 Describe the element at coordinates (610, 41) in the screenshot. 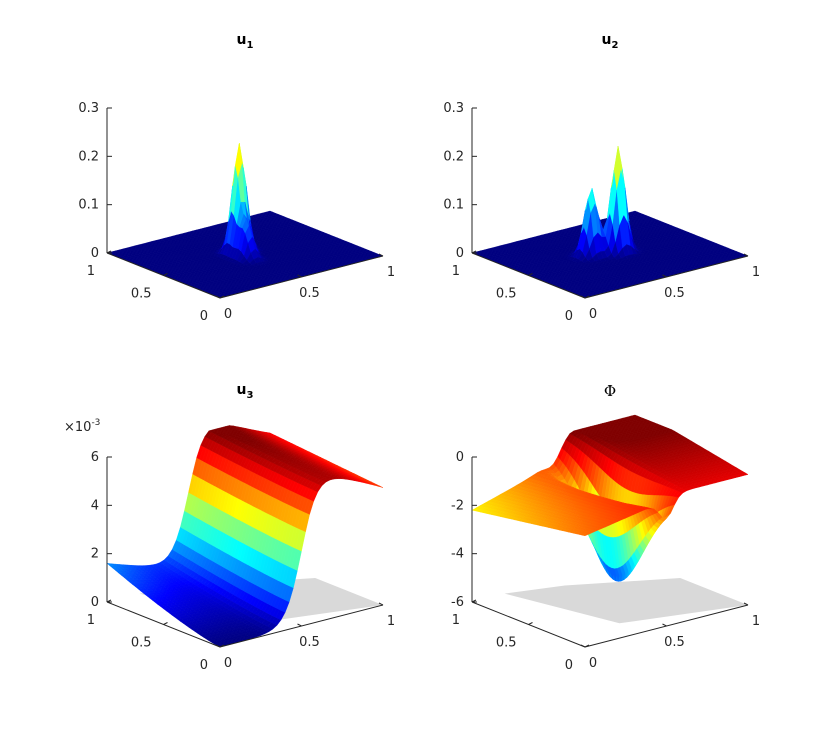

I see `subplot-title-u2: u2` at that location.